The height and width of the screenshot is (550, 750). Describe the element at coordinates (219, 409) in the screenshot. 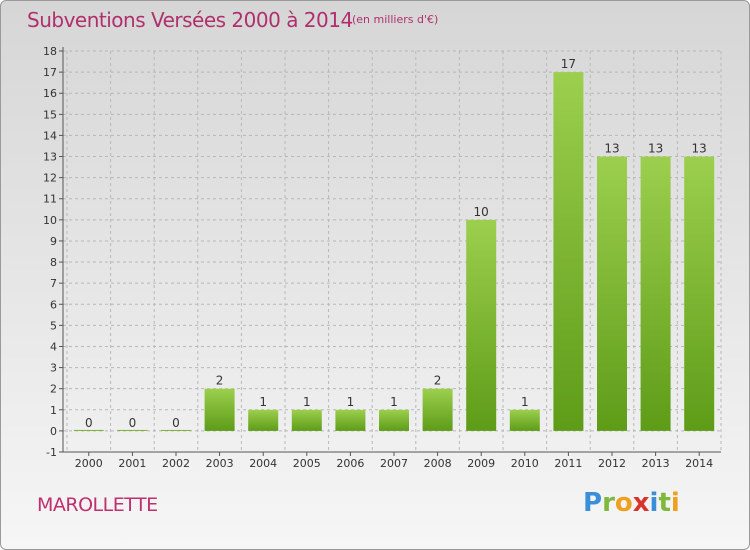

I see `bar-2003` at that location.